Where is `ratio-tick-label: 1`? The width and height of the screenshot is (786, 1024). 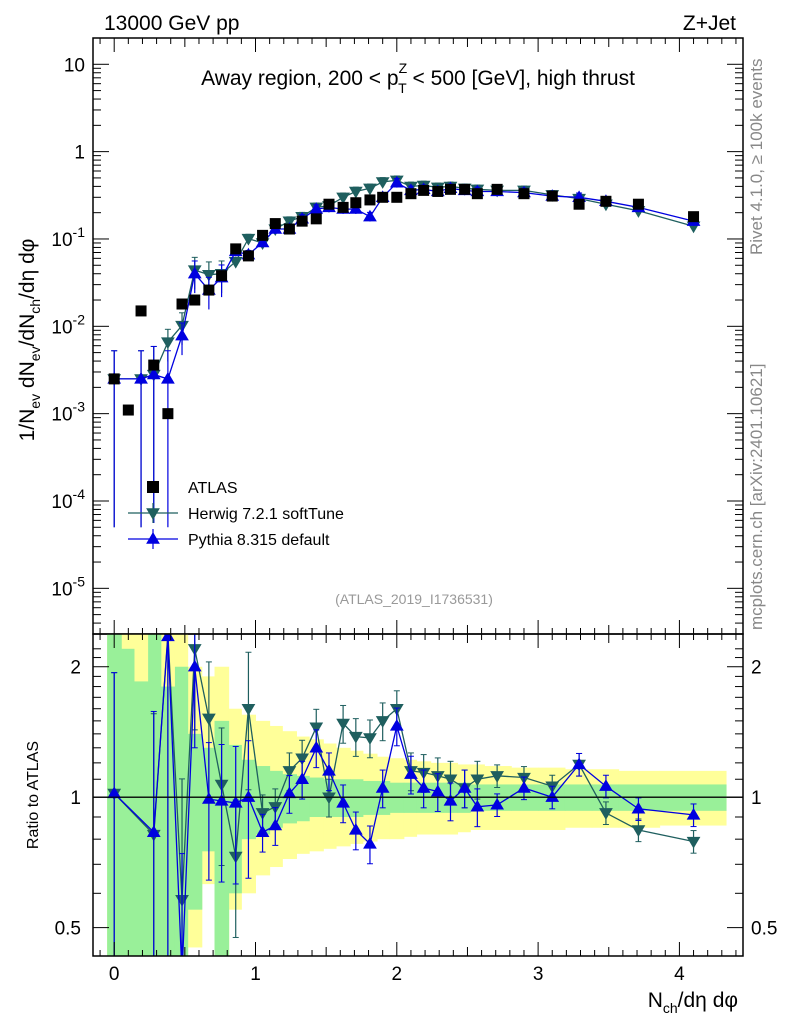
ratio-tick-label: 1 is located at coordinates (75, 798).